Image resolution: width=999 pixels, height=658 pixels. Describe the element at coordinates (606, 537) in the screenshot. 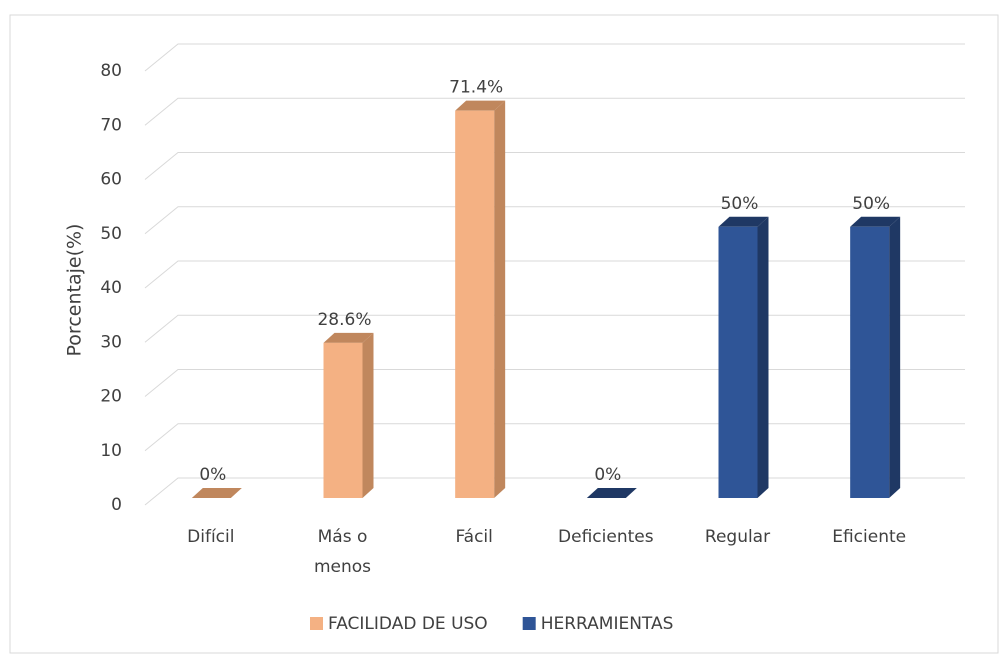

I see `x-tick-label: Deficientes` at that location.